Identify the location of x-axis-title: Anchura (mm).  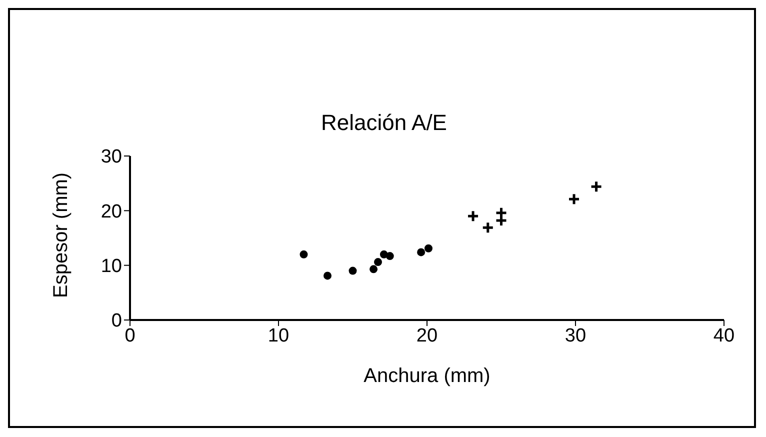
(427, 376).